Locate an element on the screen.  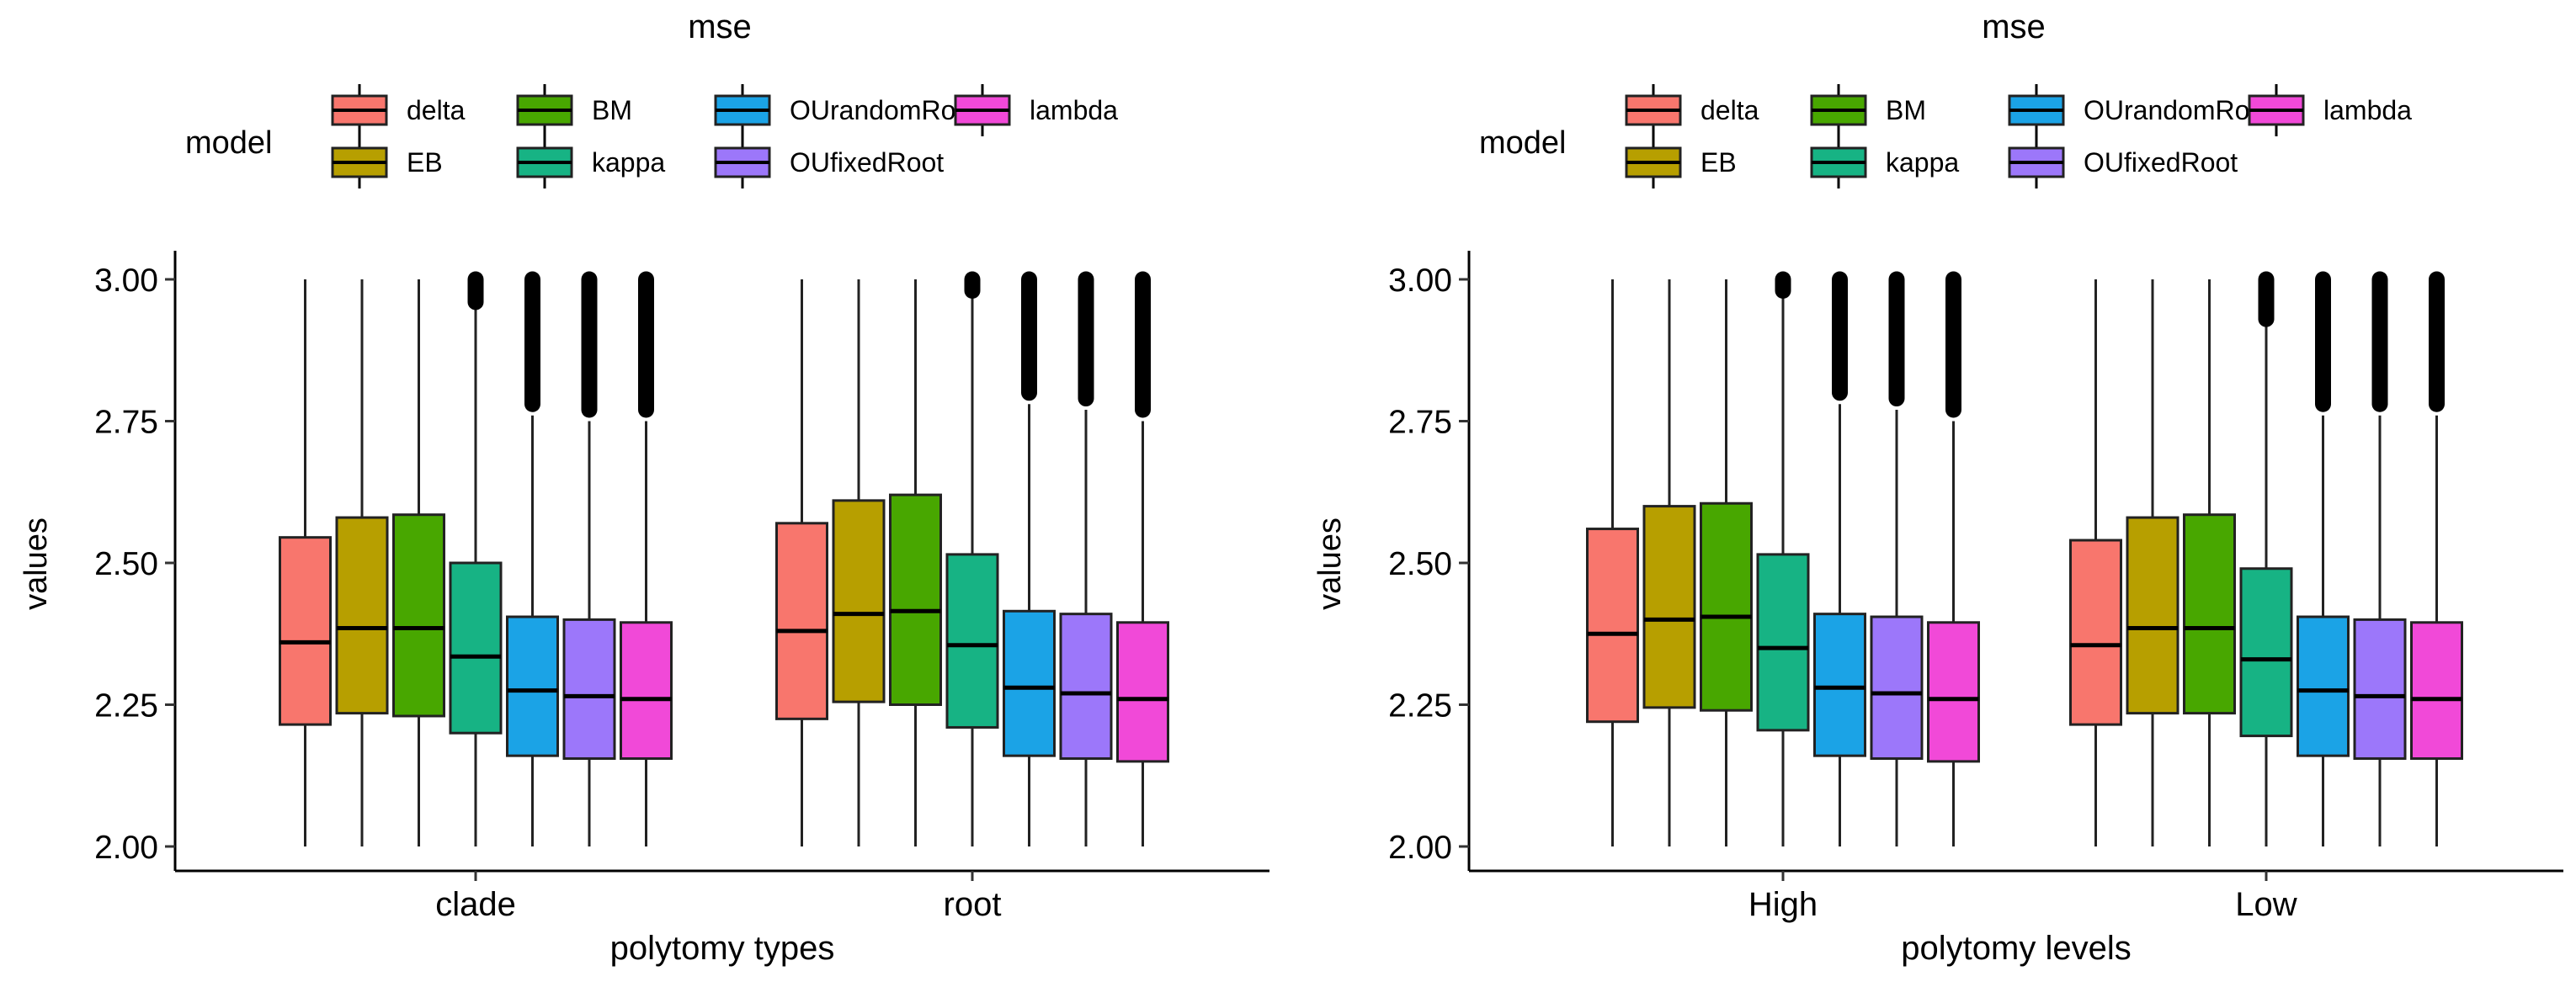
legend-item: lambda is located at coordinates (1036, 110).